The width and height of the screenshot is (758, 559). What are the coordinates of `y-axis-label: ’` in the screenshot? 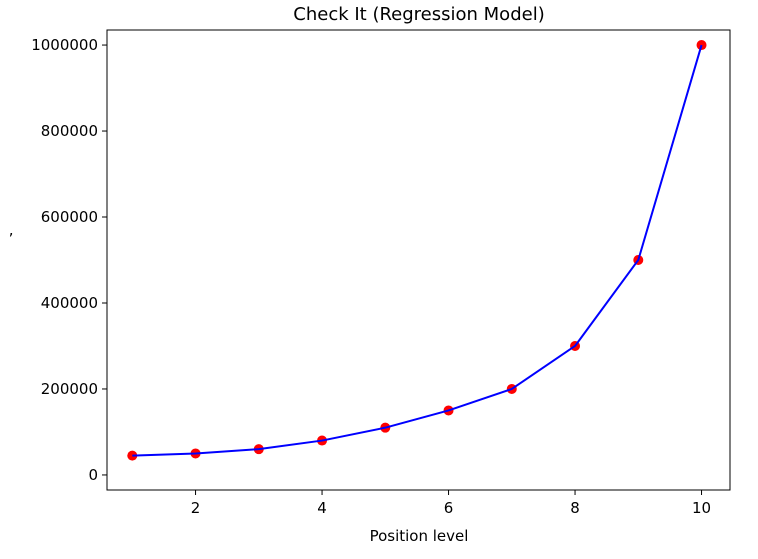 It's located at (11, 239).